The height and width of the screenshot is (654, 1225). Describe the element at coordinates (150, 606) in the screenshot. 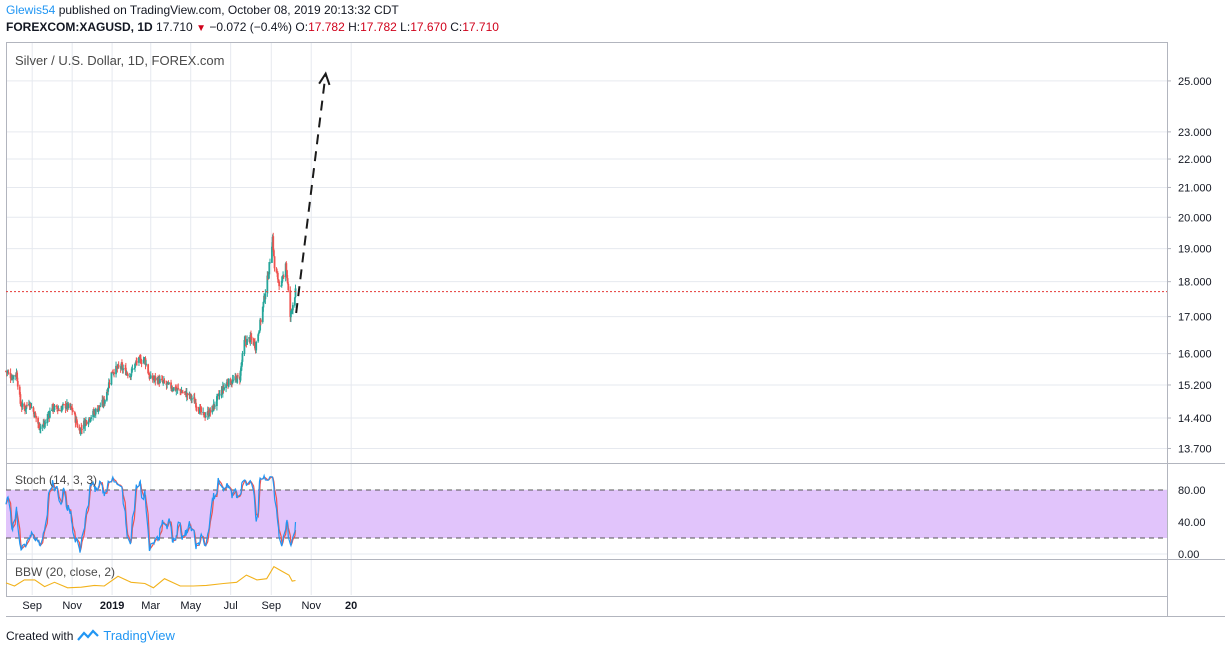

I see `time-tick-label: Mar` at that location.